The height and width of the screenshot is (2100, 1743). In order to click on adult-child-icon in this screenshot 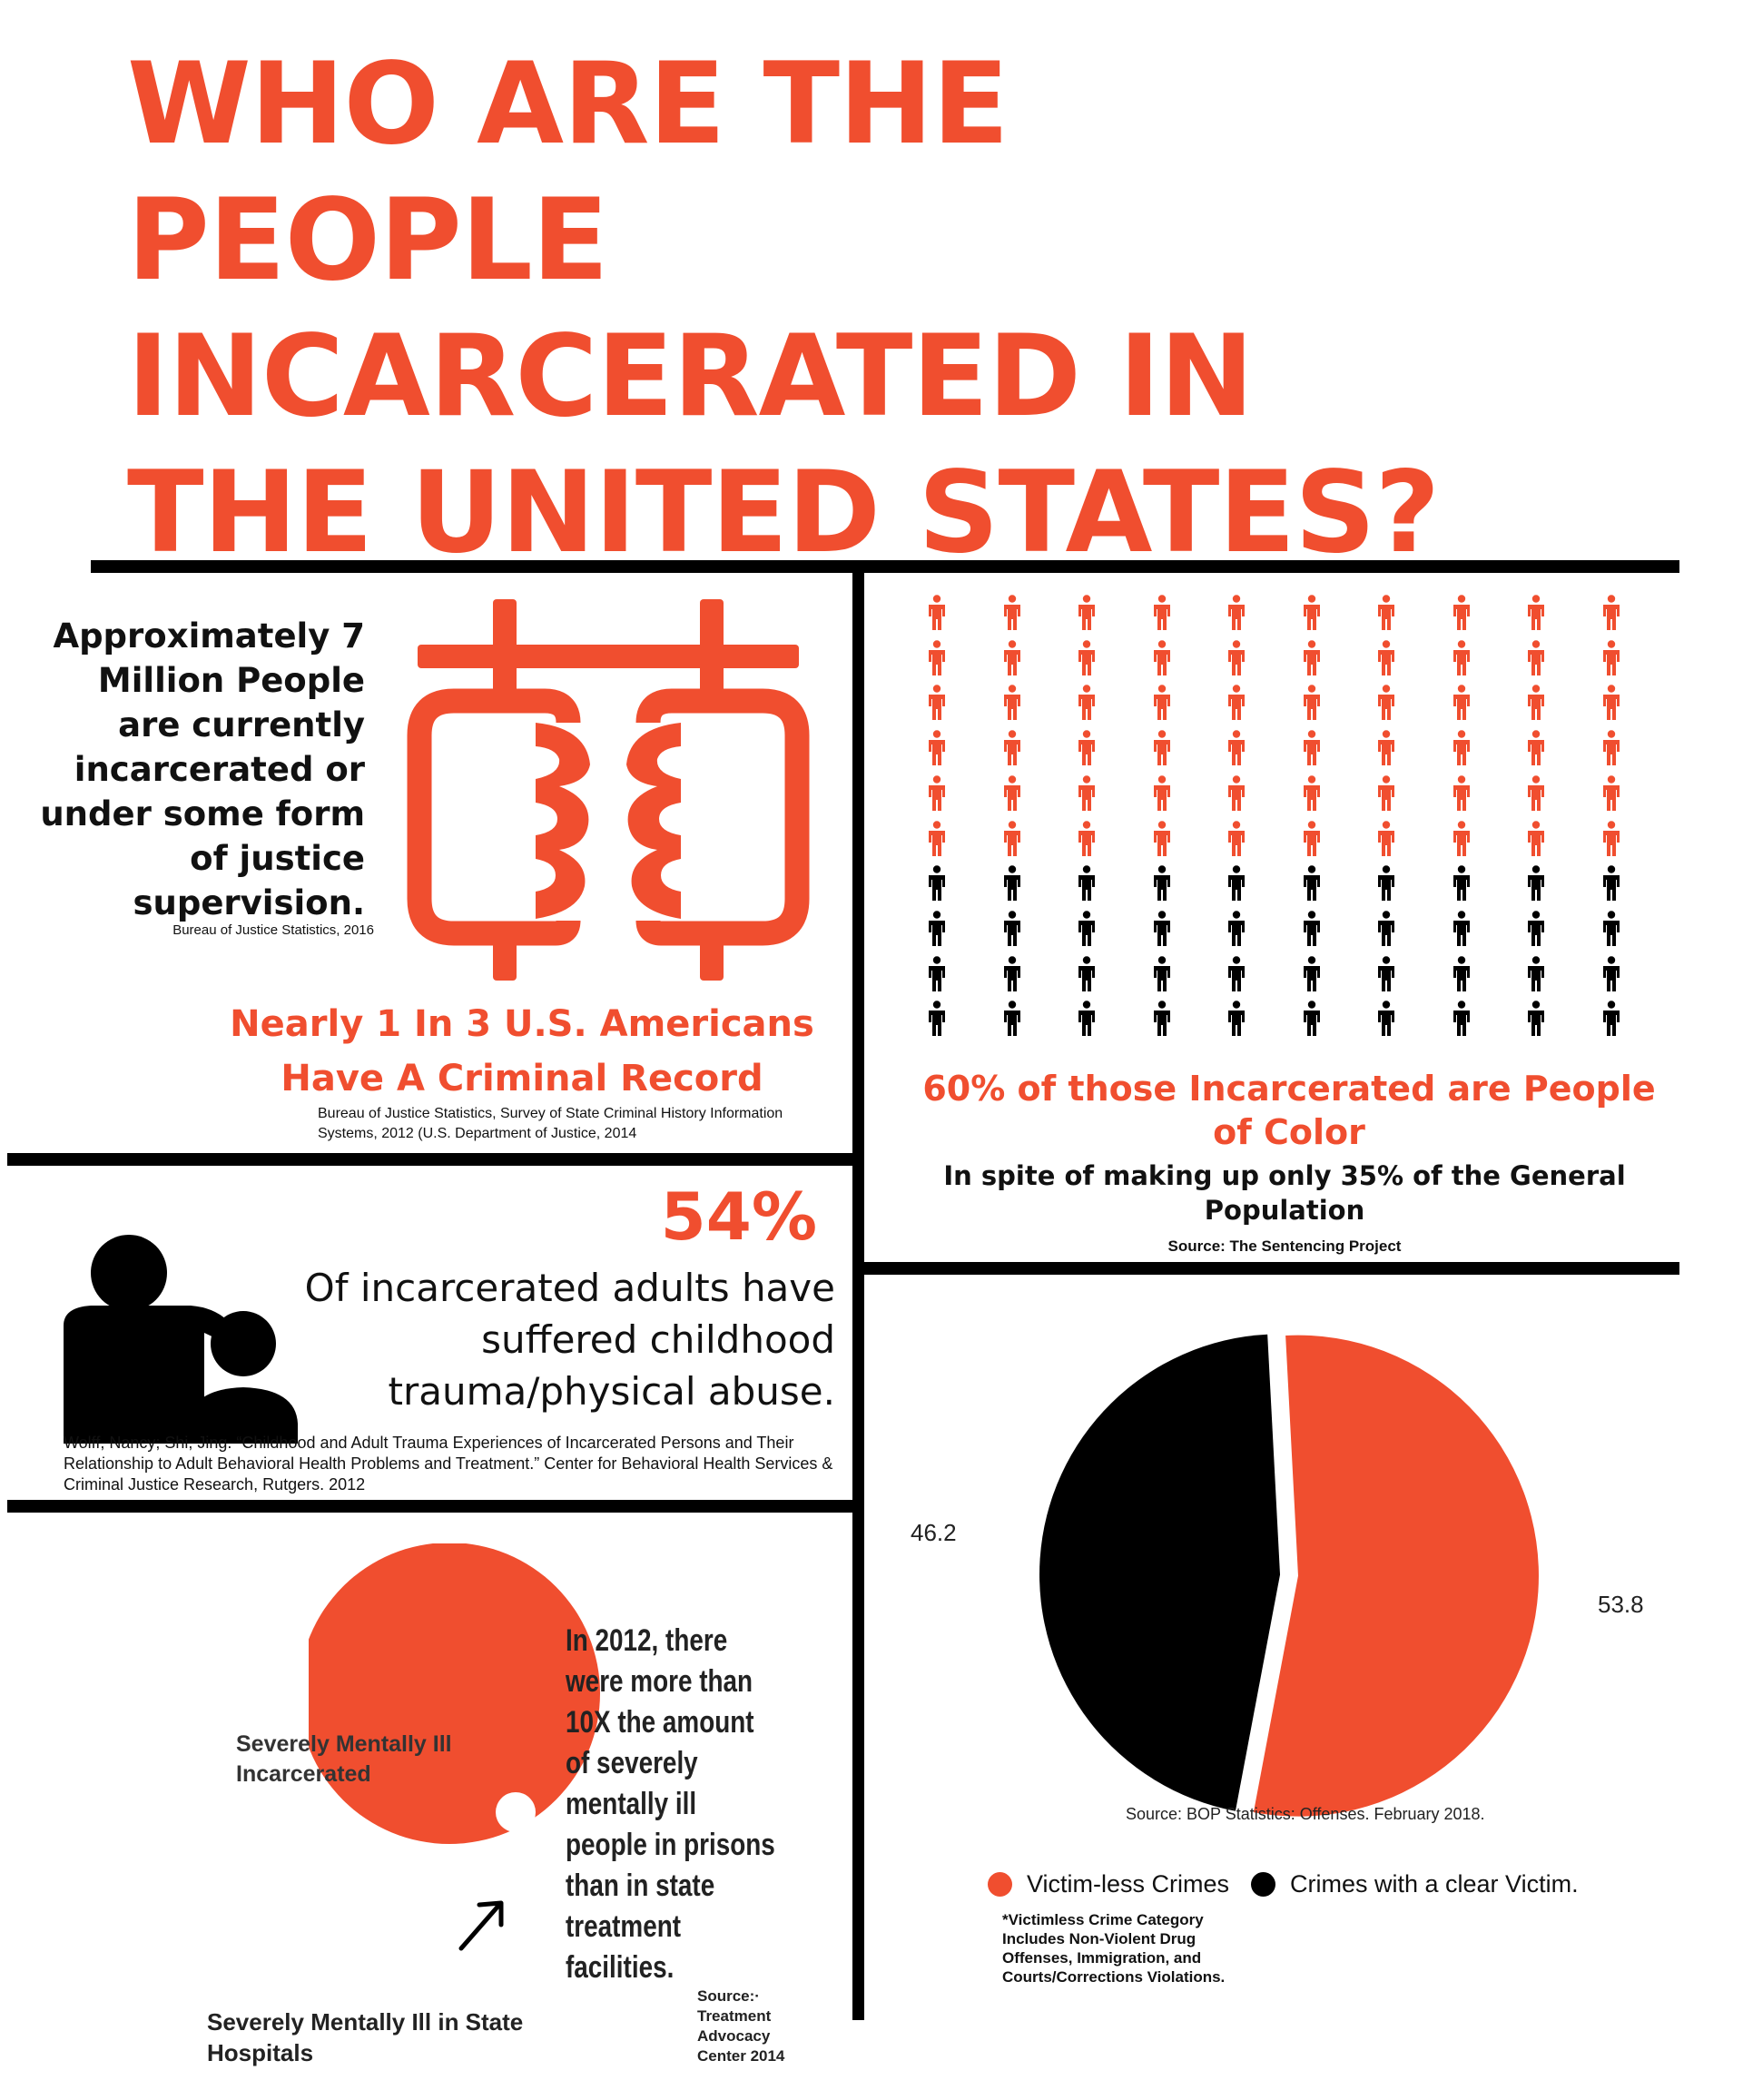, I will do `click(181, 1339)`.